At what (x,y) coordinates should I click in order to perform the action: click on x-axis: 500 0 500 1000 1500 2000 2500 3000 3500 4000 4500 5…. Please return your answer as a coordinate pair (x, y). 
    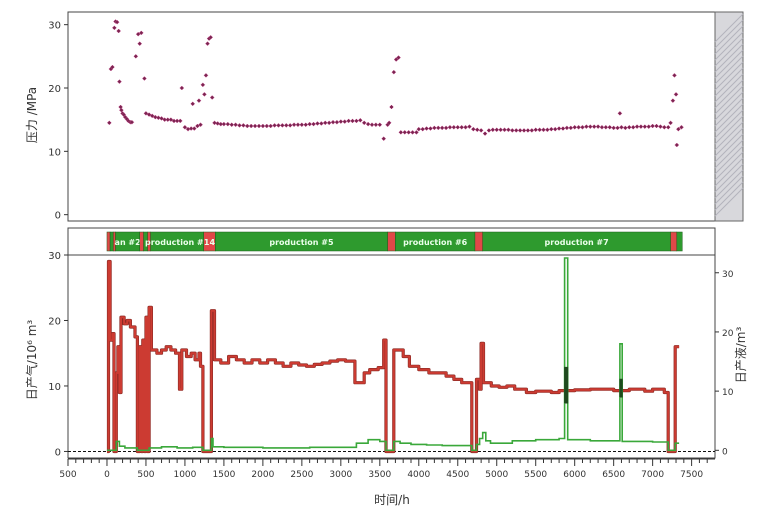
    Looking at the image, I should click on (387, 469).